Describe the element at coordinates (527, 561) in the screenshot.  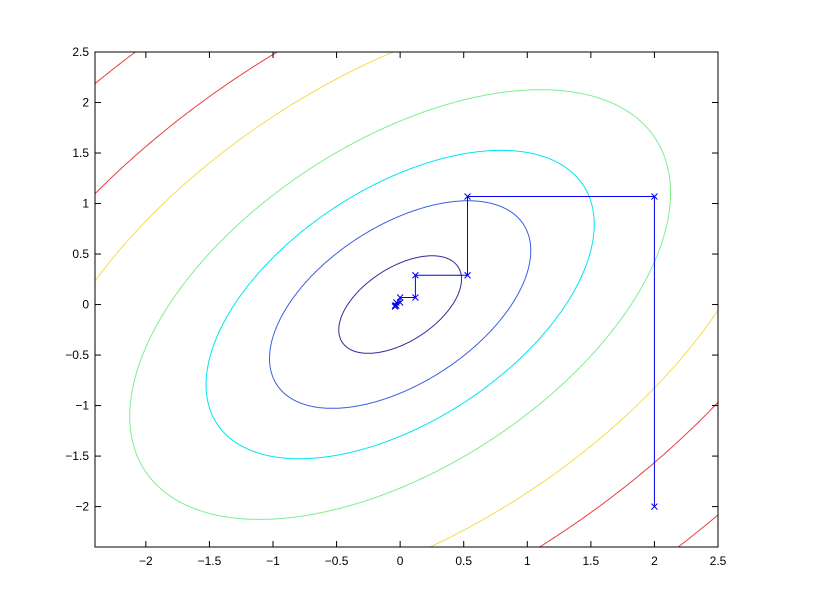
I see `x-tick-label: 1` at that location.